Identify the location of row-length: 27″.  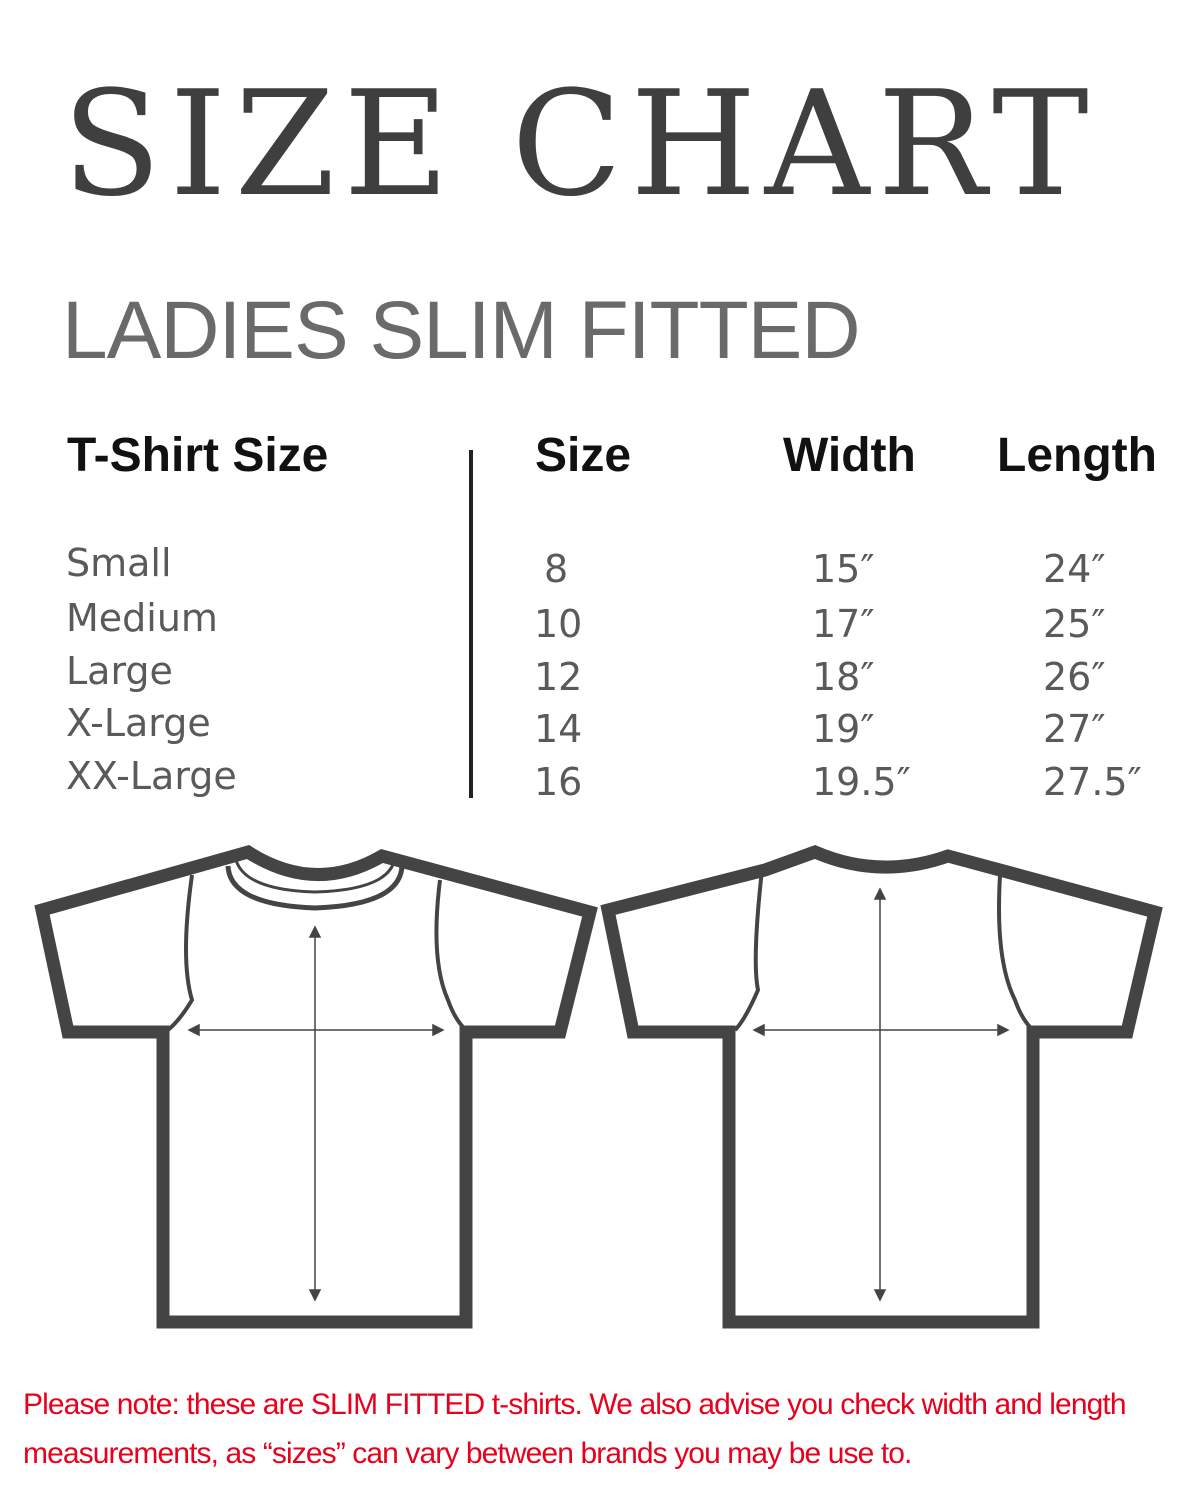
(1074, 729).